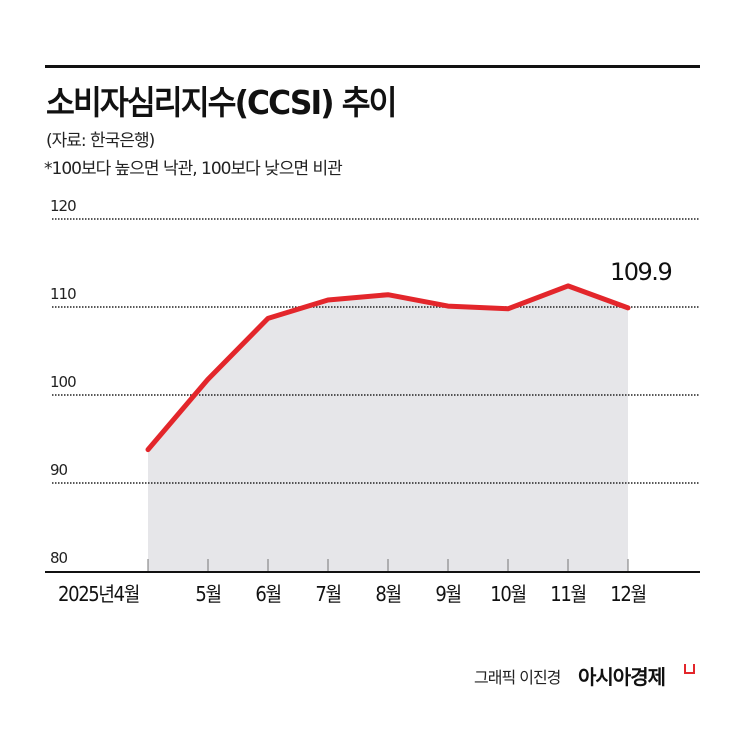  What do you see at coordinates (372, 66) in the screenshot?
I see `top-rule` at bounding box center [372, 66].